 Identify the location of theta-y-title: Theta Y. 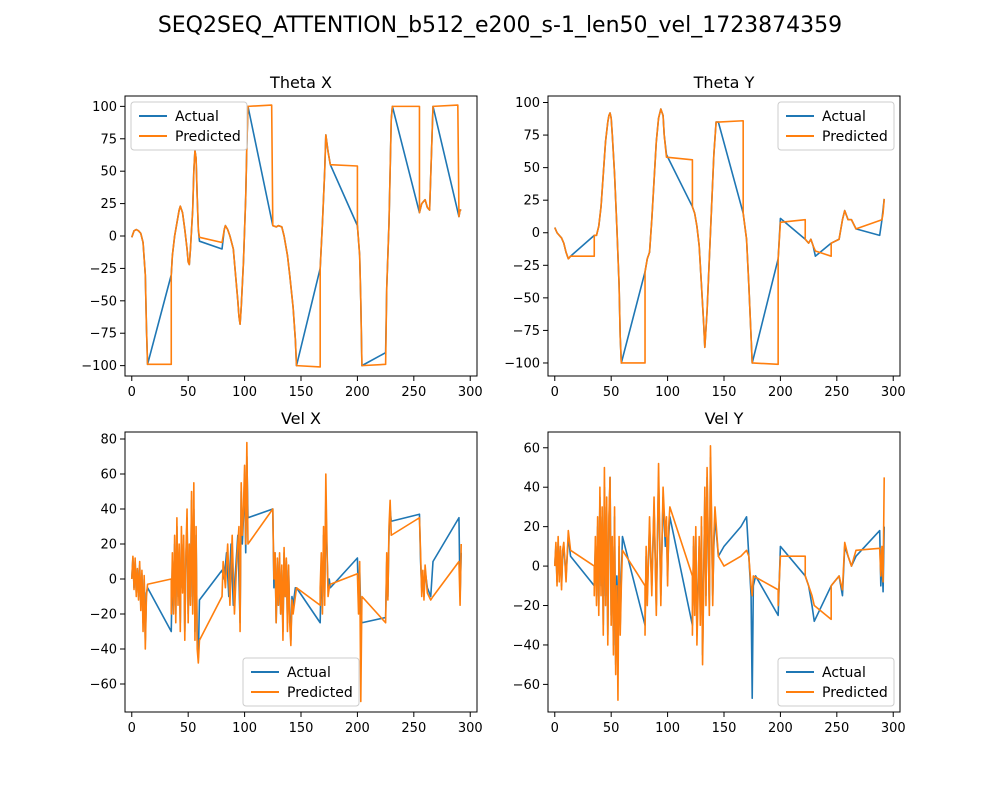
(724, 82).